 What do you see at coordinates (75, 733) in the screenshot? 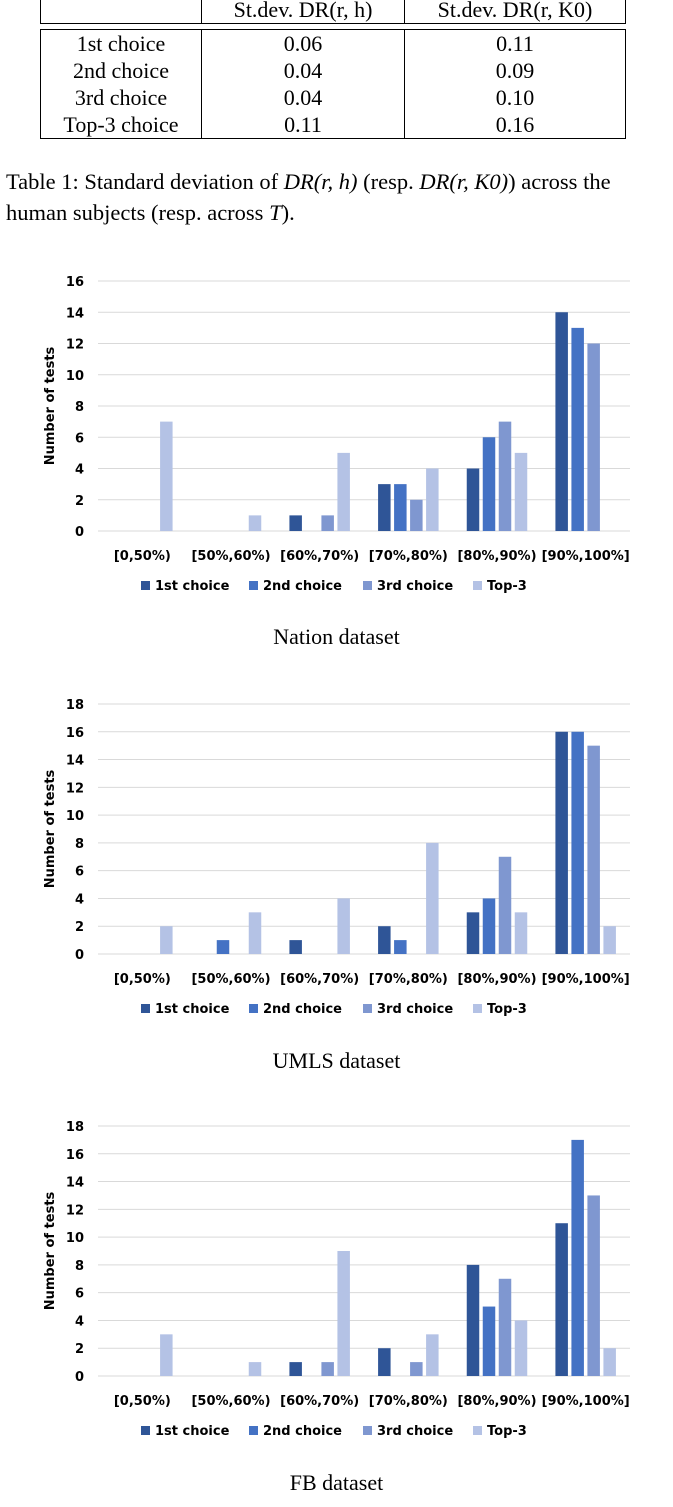
I see `y-tick-label: 16` at bounding box center [75, 733].